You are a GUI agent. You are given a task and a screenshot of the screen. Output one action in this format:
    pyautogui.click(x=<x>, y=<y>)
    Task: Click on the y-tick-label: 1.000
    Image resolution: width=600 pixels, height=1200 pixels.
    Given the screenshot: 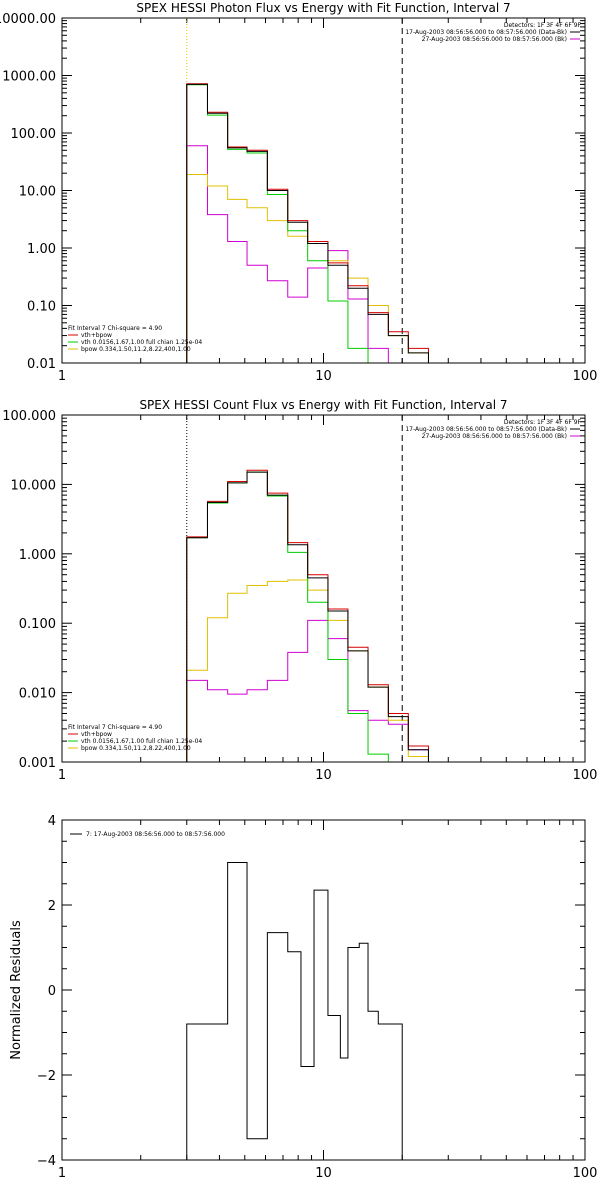 What is the action you would take?
    pyautogui.click(x=37, y=555)
    